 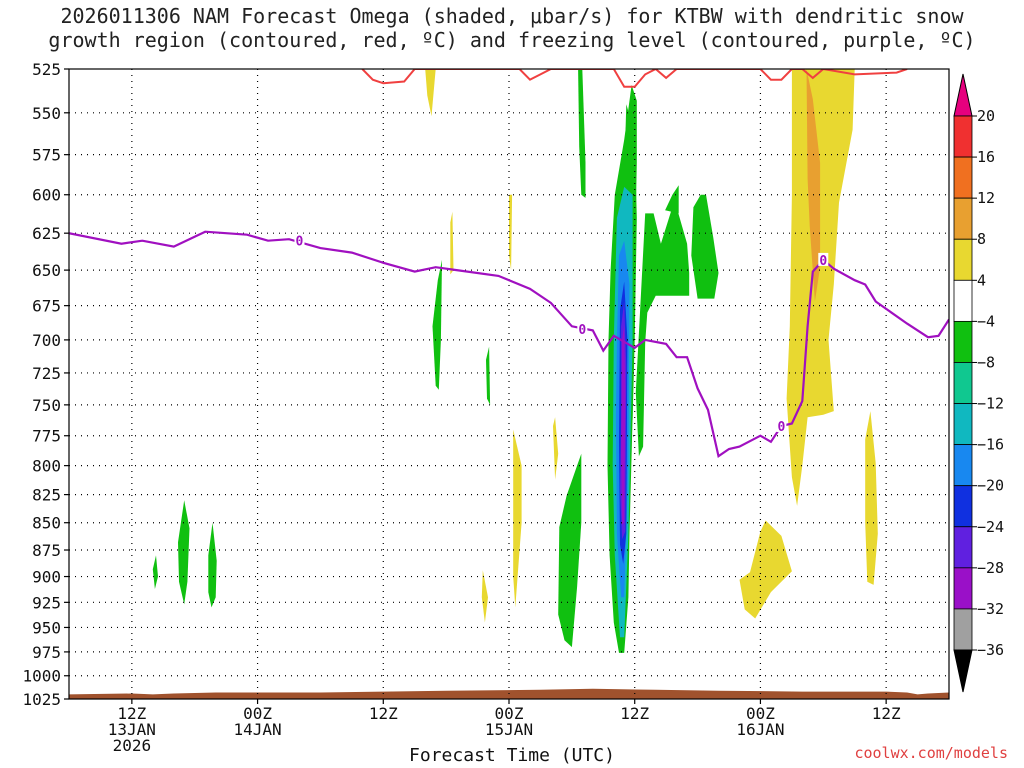 What do you see at coordinates (823, 261) in the screenshot?
I see `freezing-level-label-3: 0` at bounding box center [823, 261].